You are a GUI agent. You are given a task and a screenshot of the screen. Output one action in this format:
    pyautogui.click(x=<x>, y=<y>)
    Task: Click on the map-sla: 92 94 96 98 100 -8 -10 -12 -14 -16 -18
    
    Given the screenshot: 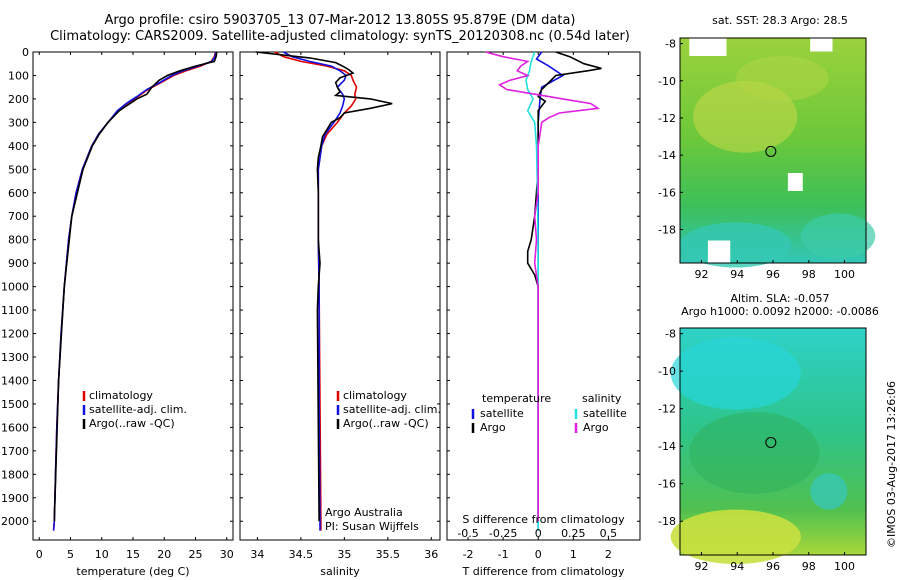 What is the action you would take?
    pyautogui.click(x=762, y=450)
    